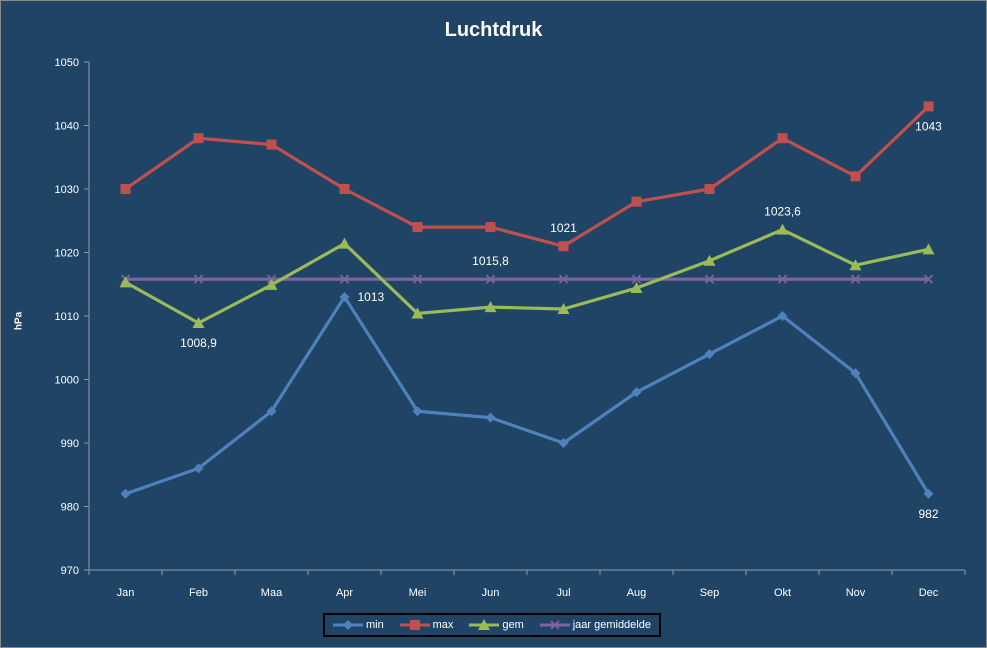 This screenshot has height=648, width=987. What do you see at coordinates (272, 593) in the screenshot?
I see `x-tick-label: Maa` at bounding box center [272, 593].